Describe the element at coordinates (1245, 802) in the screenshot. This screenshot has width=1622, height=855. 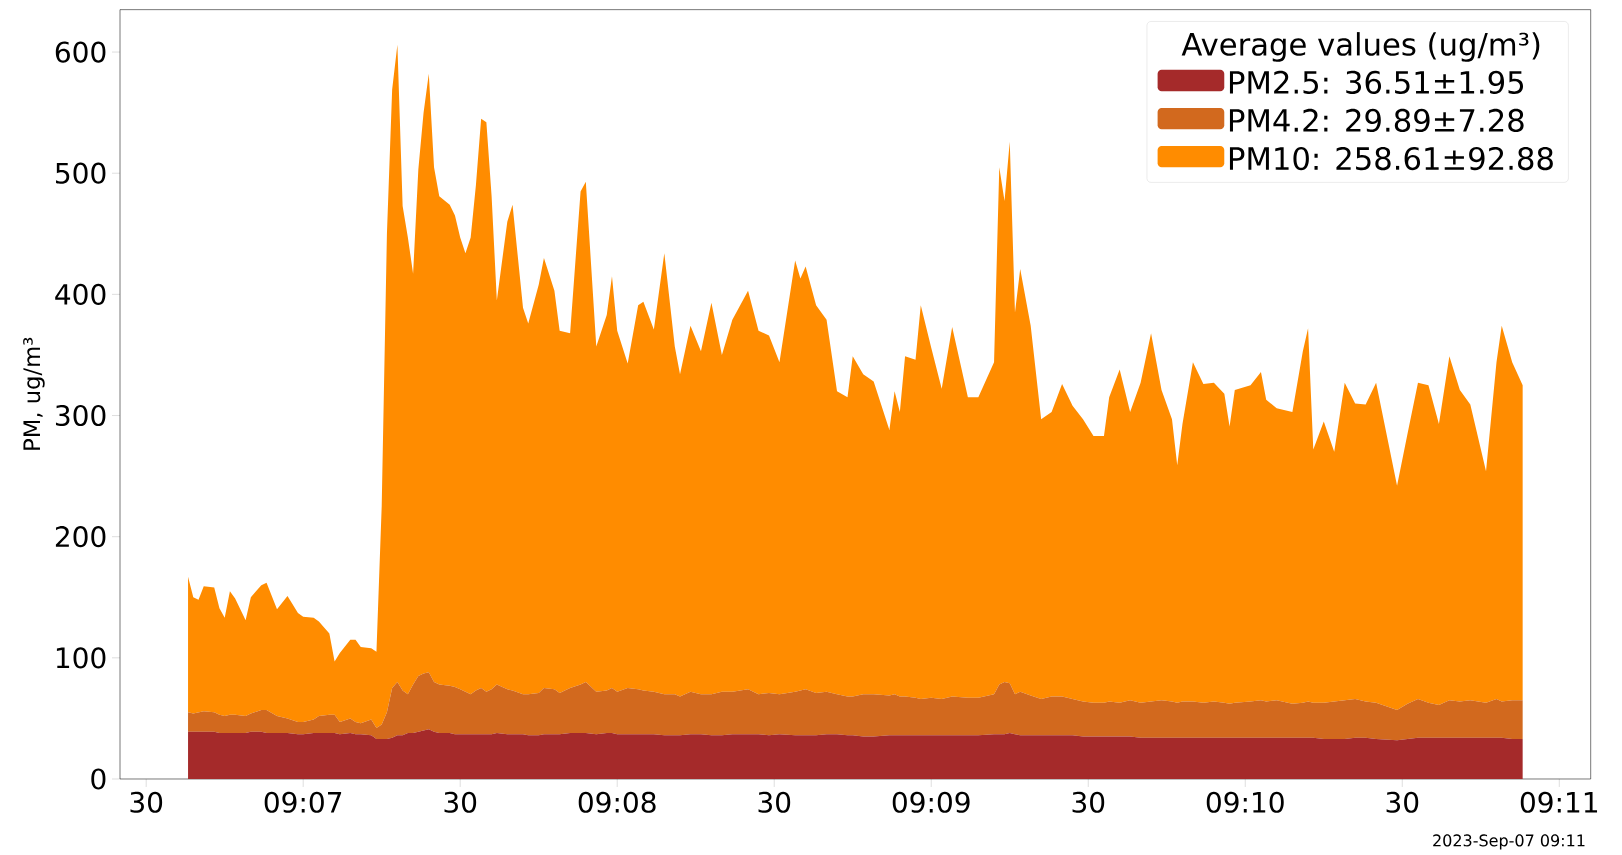
I see `x-tick-label: 09:10` at that location.